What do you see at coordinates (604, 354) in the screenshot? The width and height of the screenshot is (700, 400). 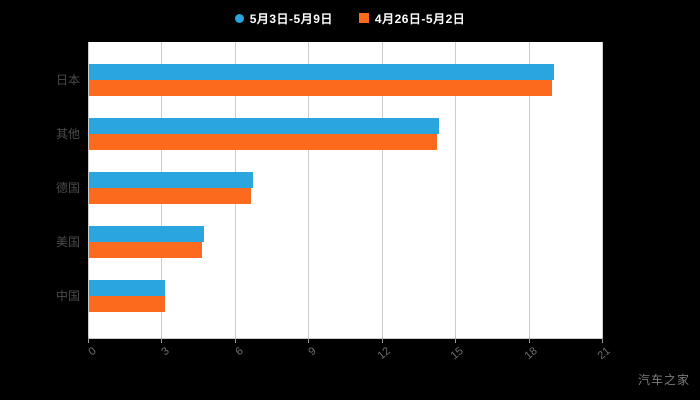 I see `x-axis-tick-label: 21` at bounding box center [604, 354].